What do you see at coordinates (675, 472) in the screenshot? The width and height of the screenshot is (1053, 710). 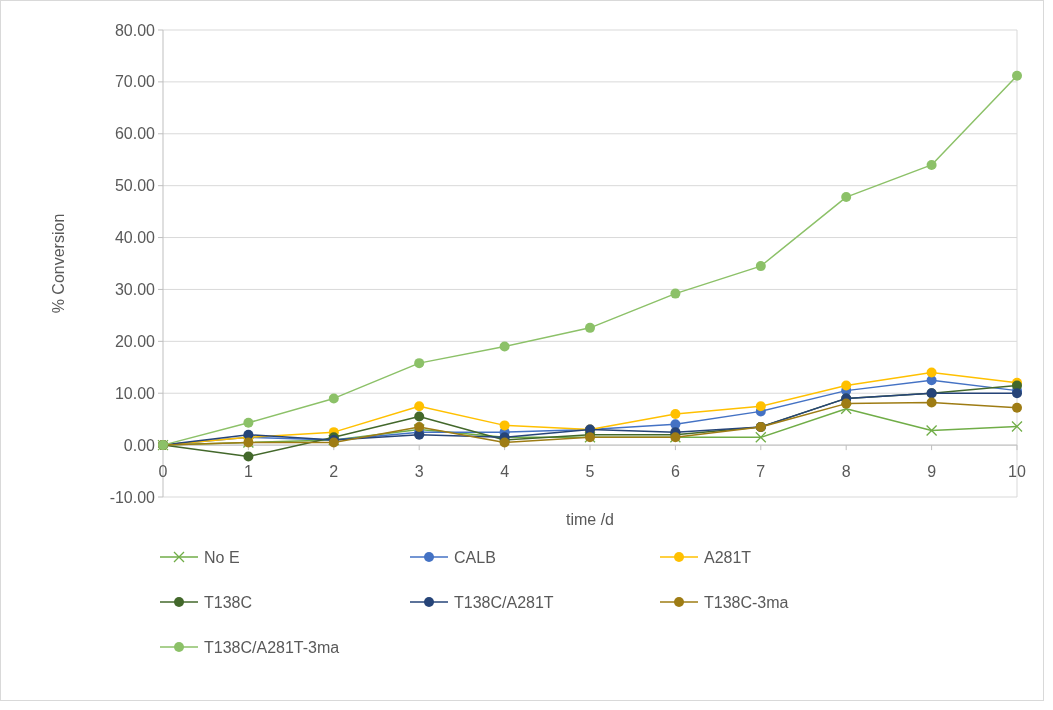 I see `x-tick-label: 6` at bounding box center [675, 472].